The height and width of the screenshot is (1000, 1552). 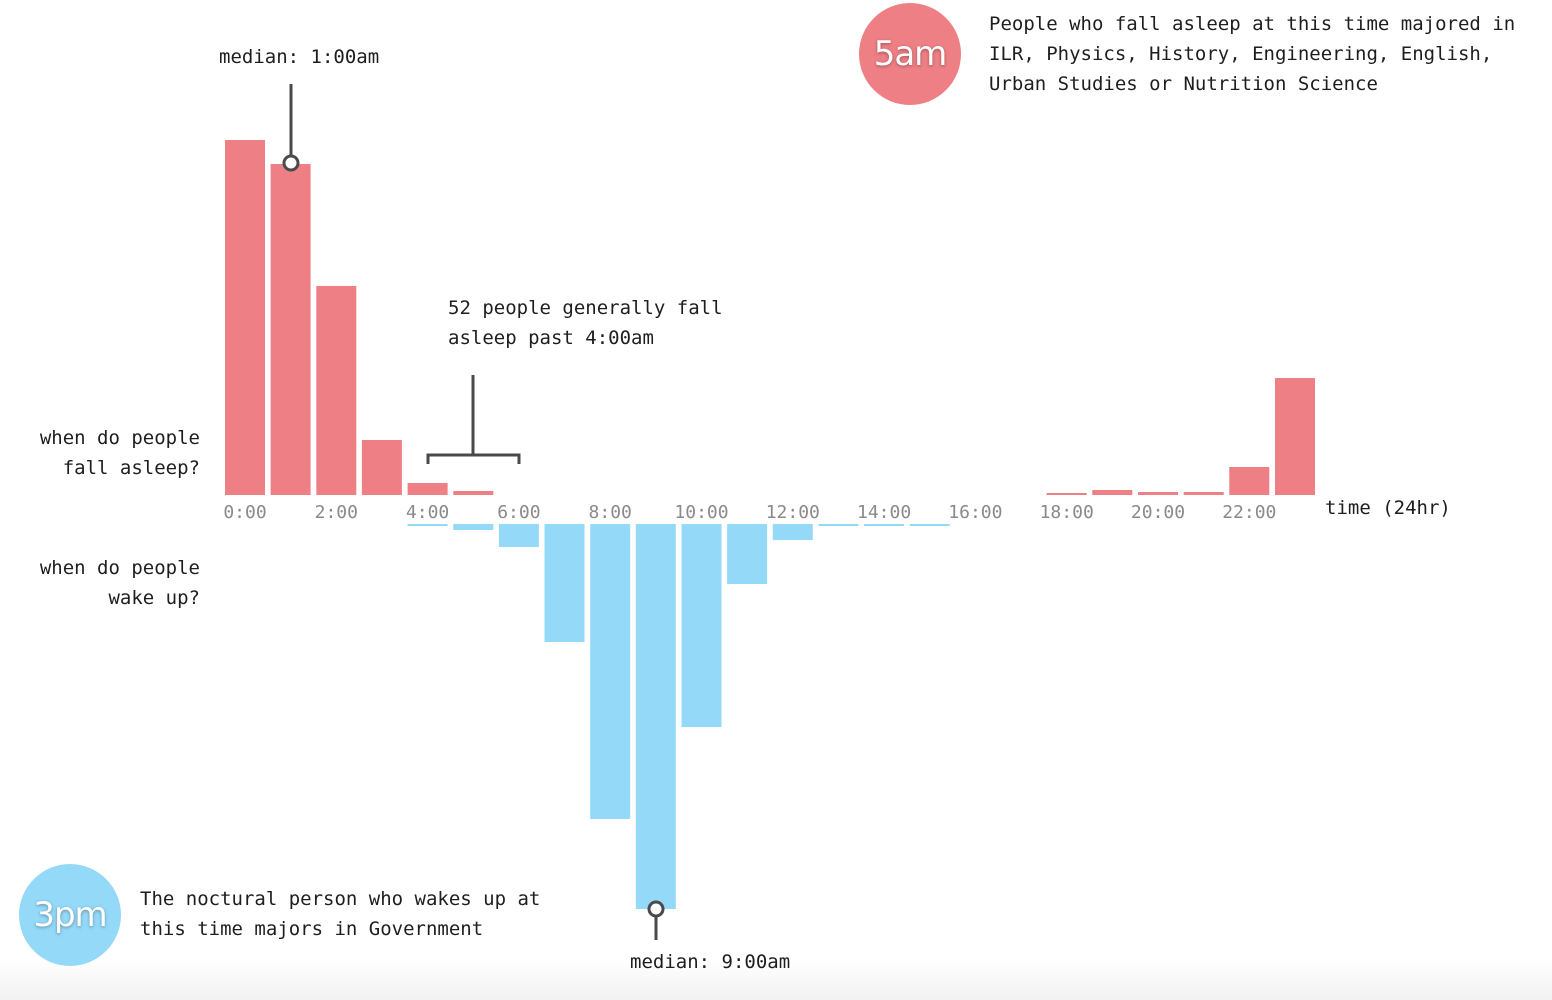 I want to click on callout-5am-line3: Urban Studies or Nutrition Science, so click(x=1183, y=84).